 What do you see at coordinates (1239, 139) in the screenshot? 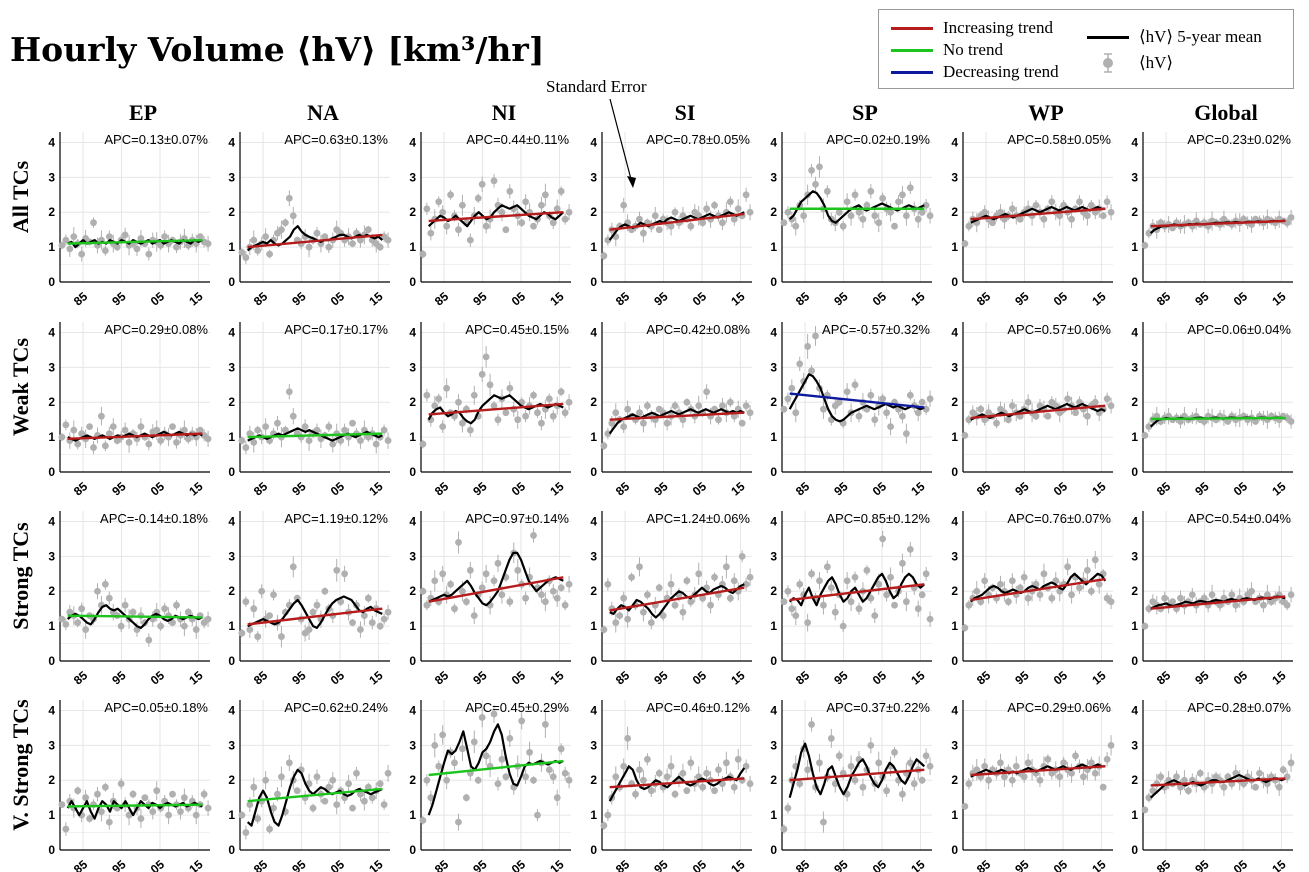
I see `apc-label: APC=0.23±0.02%` at bounding box center [1239, 139].